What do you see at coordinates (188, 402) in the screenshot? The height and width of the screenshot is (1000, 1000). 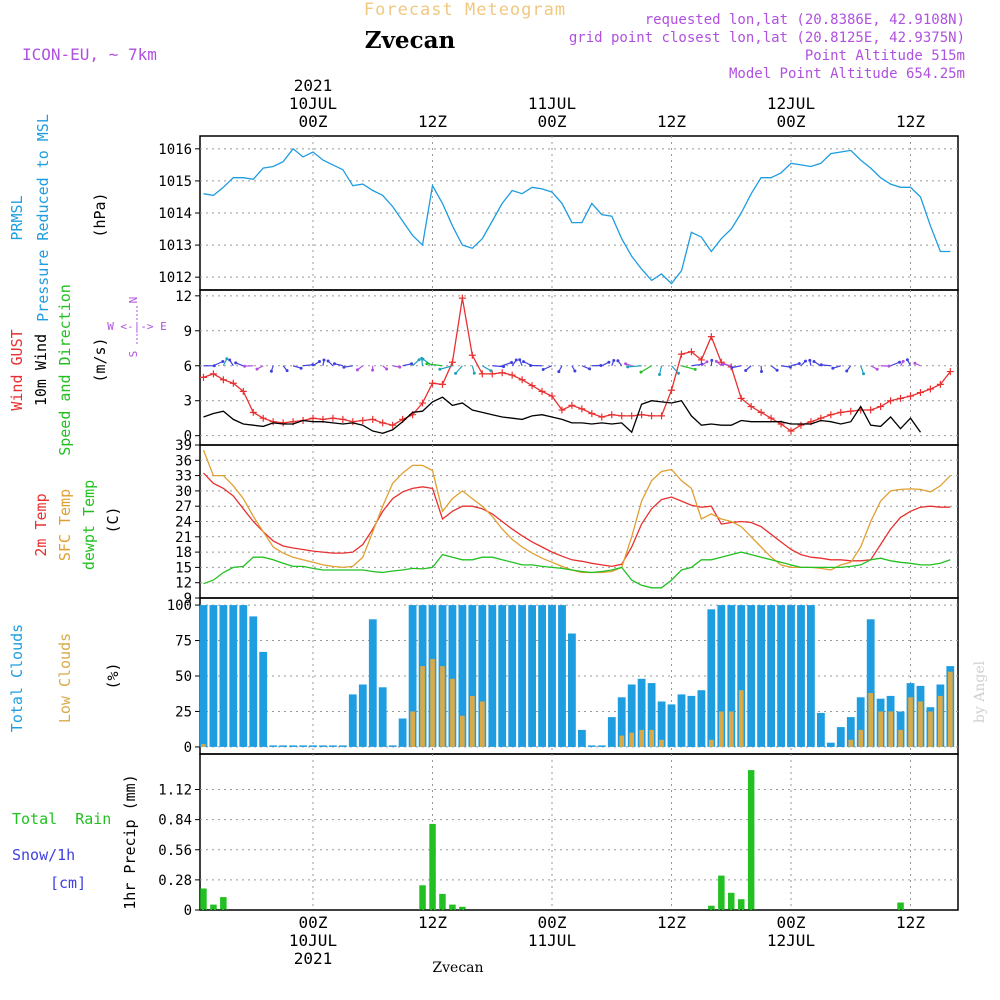 I see `wind-ytick-label: 3` at bounding box center [188, 402].